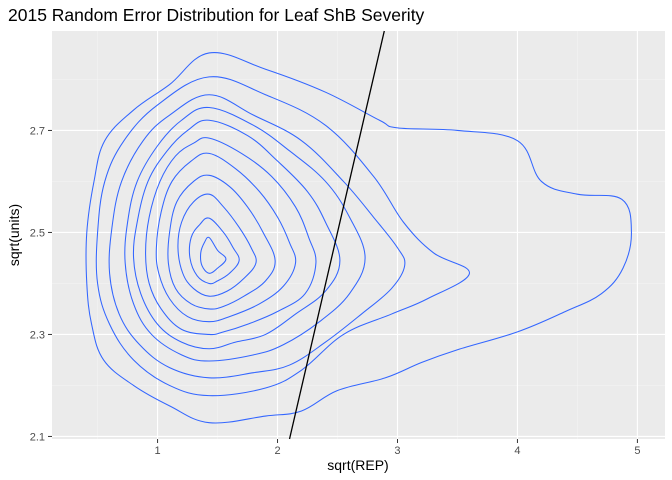 This screenshot has width=672, height=480. I want to click on y-tick-label: 2.1, so click(37, 437).